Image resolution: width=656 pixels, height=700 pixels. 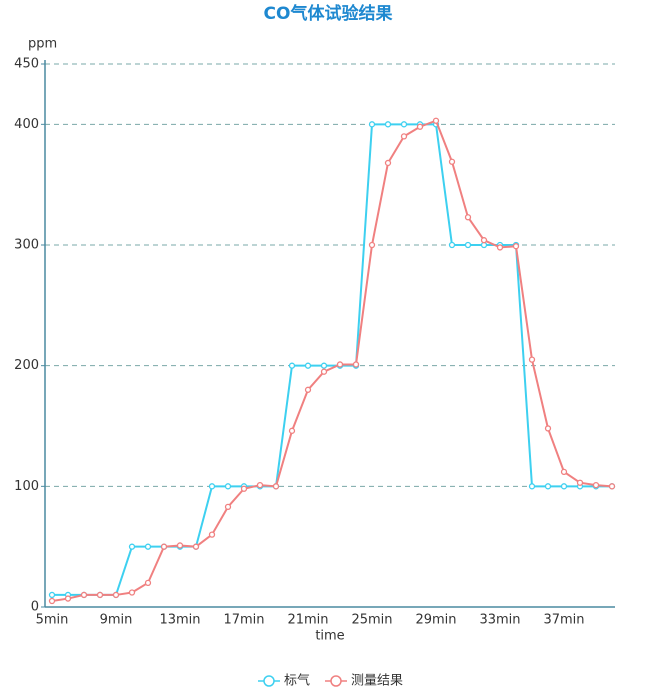 What do you see at coordinates (26, 486) in the screenshot?
I see `y-tick-label: 100` at bounding box center [26, 486].